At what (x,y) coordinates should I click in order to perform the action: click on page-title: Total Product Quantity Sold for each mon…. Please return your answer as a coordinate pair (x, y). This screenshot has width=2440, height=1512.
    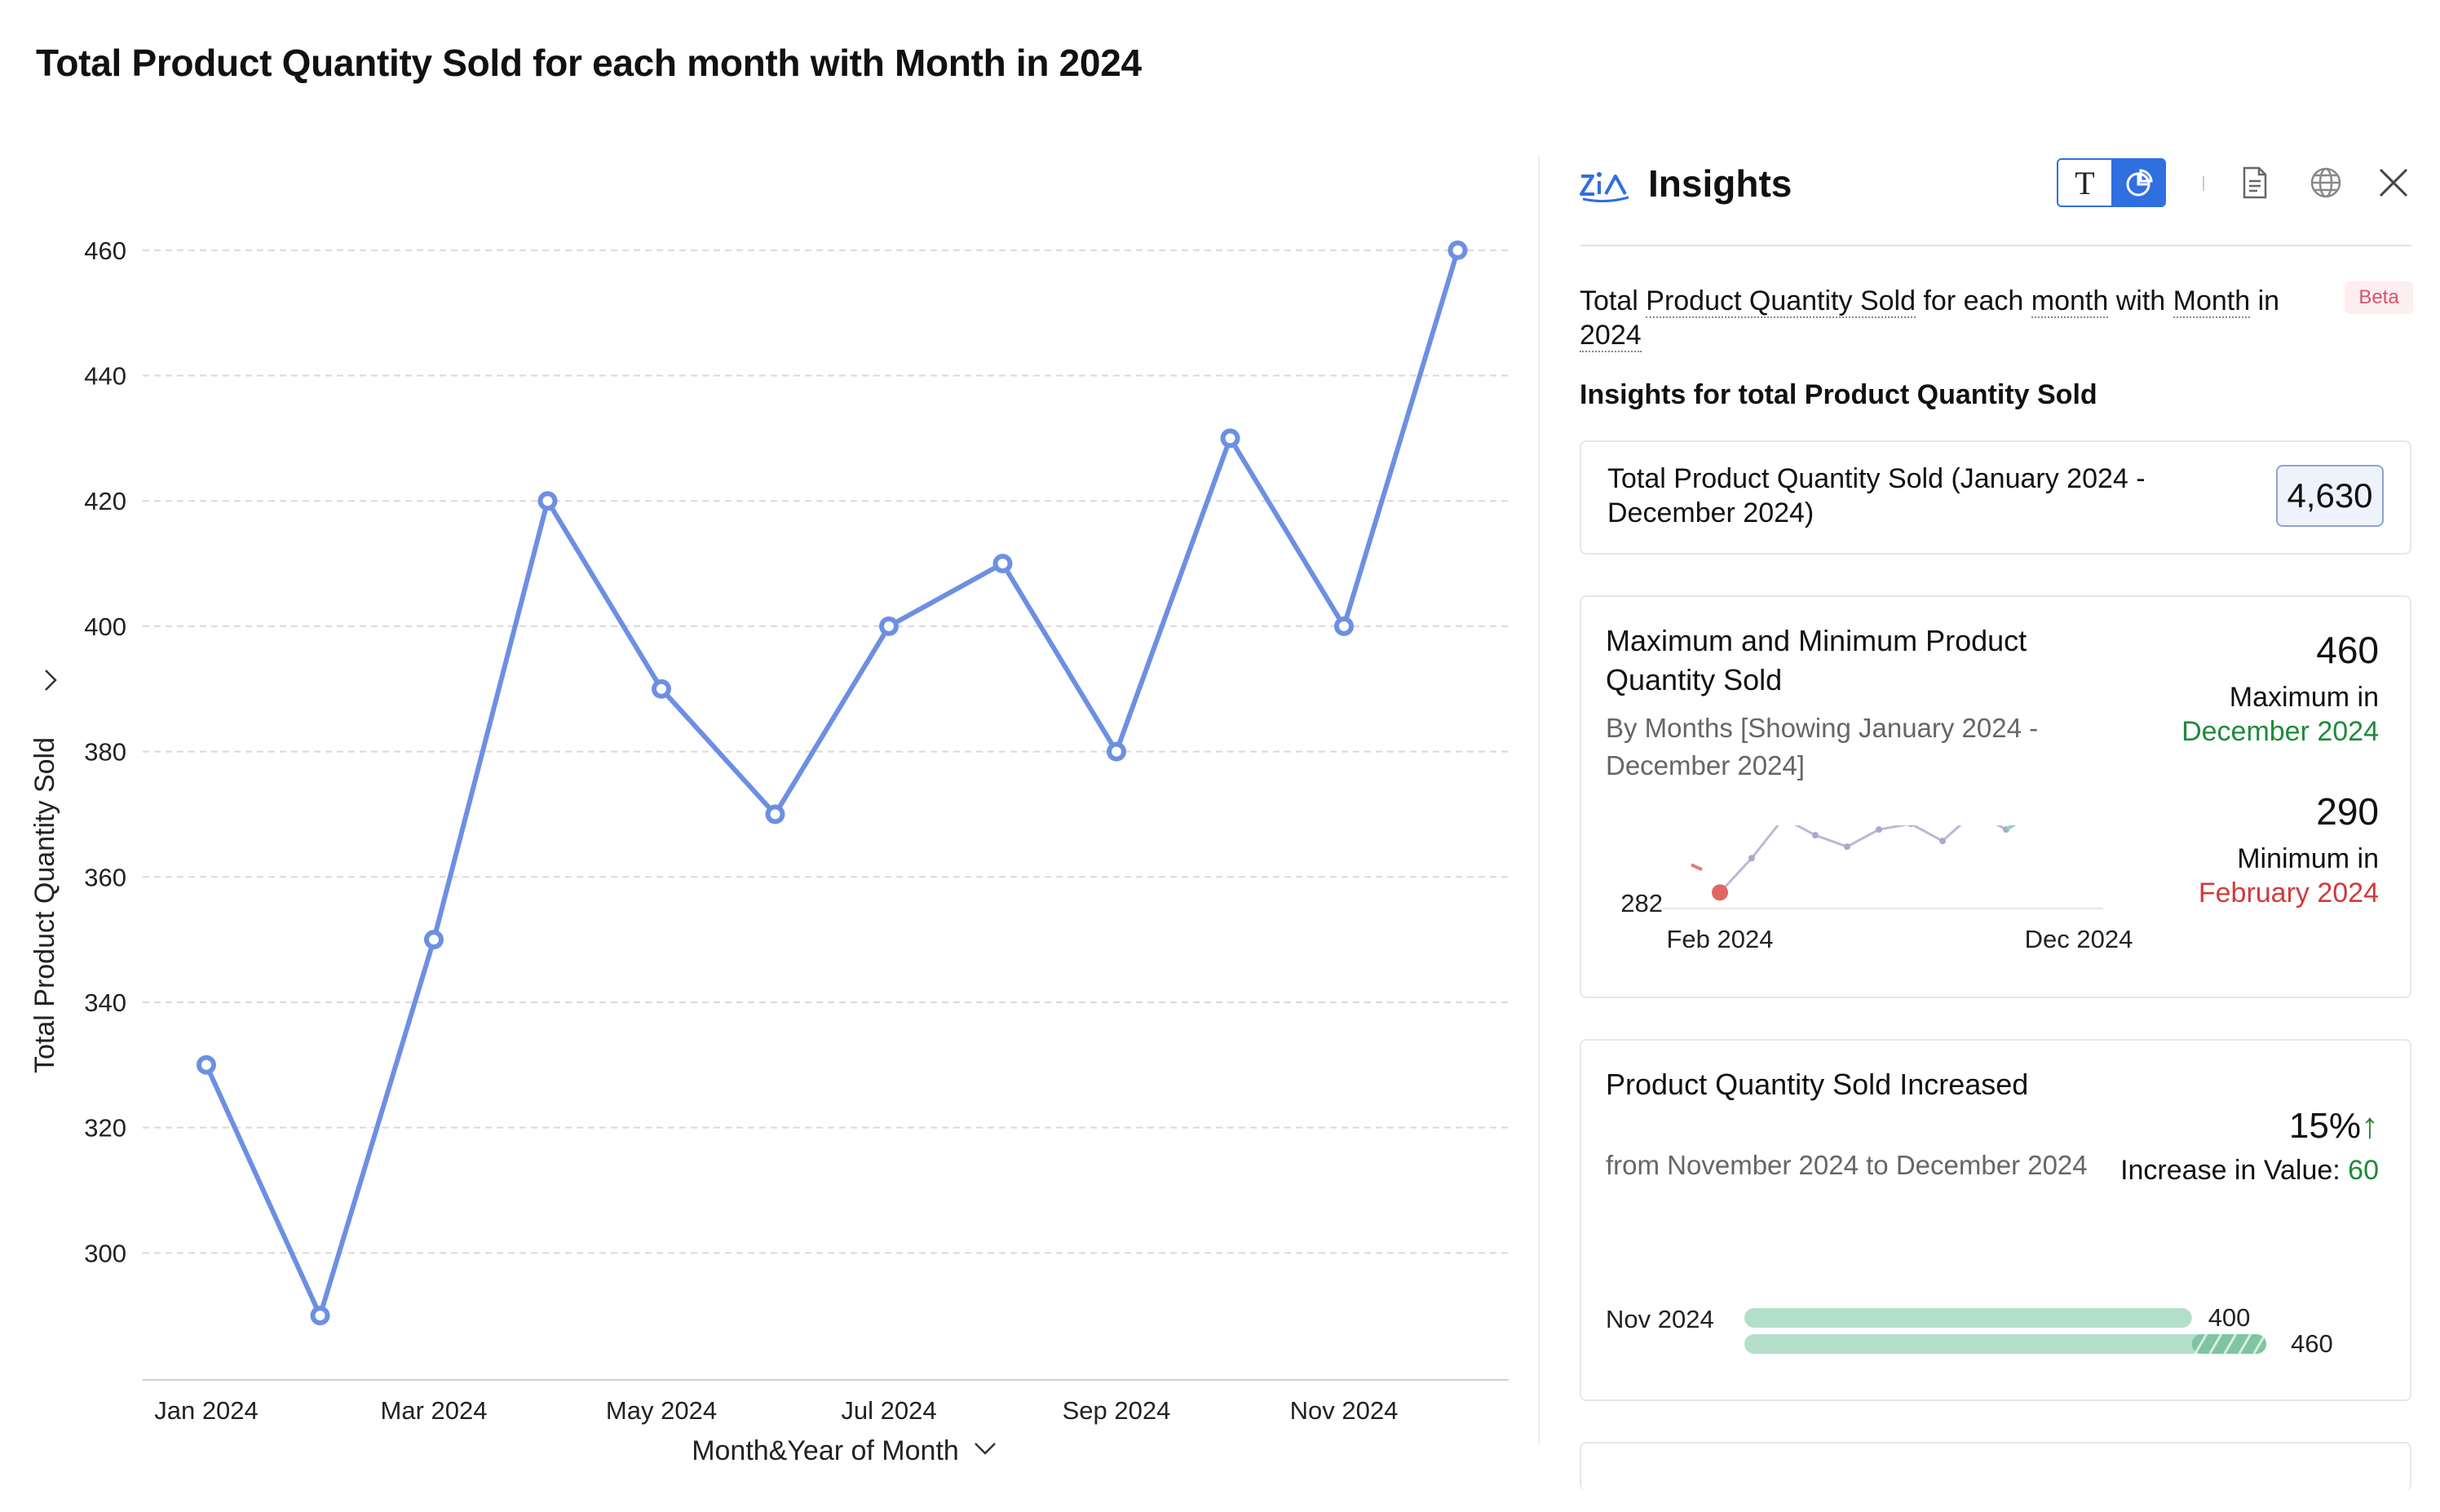
    Looking at the image, I should click on (589, 63).